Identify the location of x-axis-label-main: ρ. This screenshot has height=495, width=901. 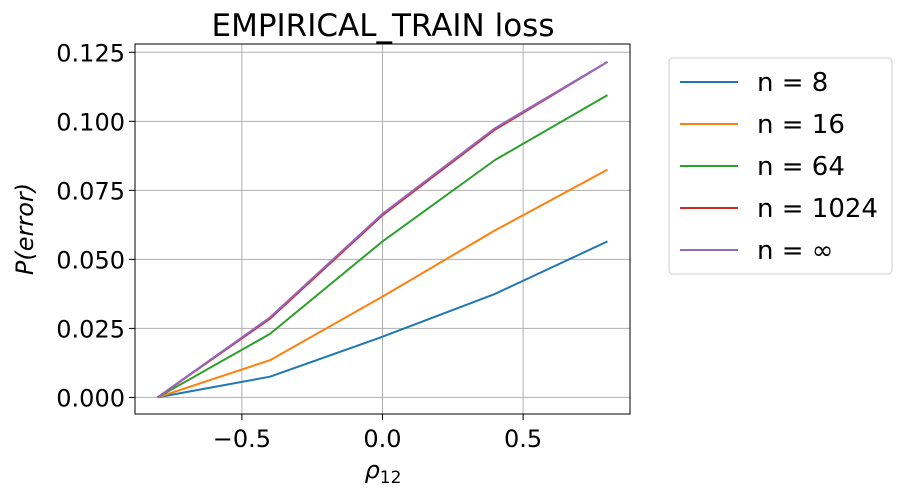
(372, 470).